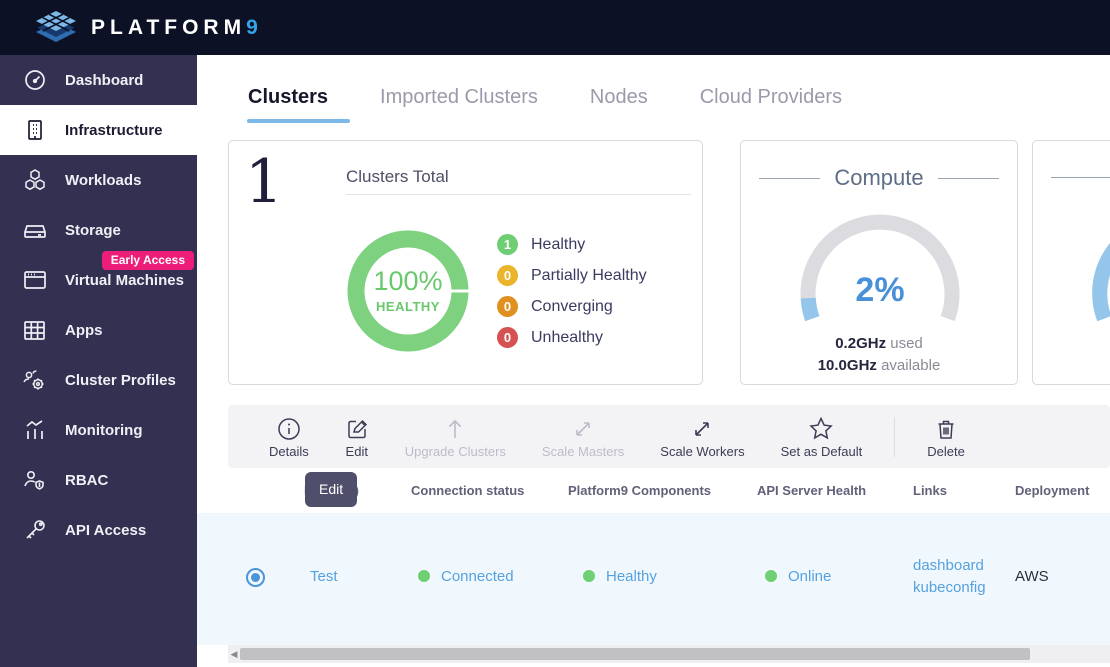 Image resolution: width=1110 pixels, height=667 pixels. I want to click on info-icon, so click(289, 428).